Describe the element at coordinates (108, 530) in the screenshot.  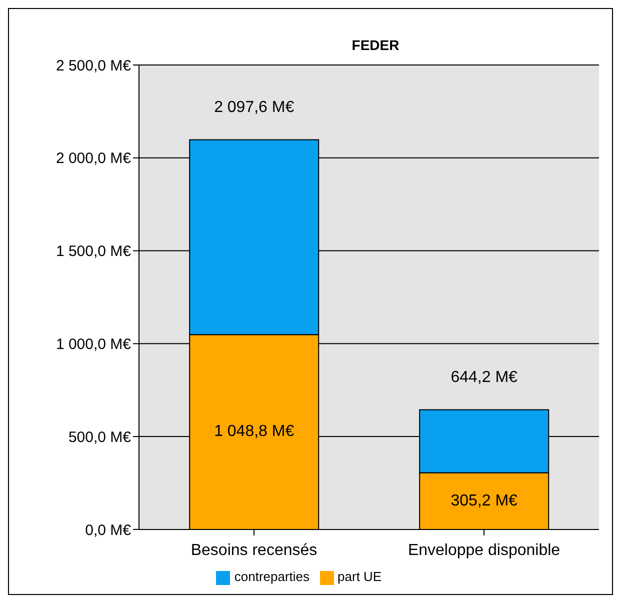
I see `y-tick-label: 0,0 M€` at that location.